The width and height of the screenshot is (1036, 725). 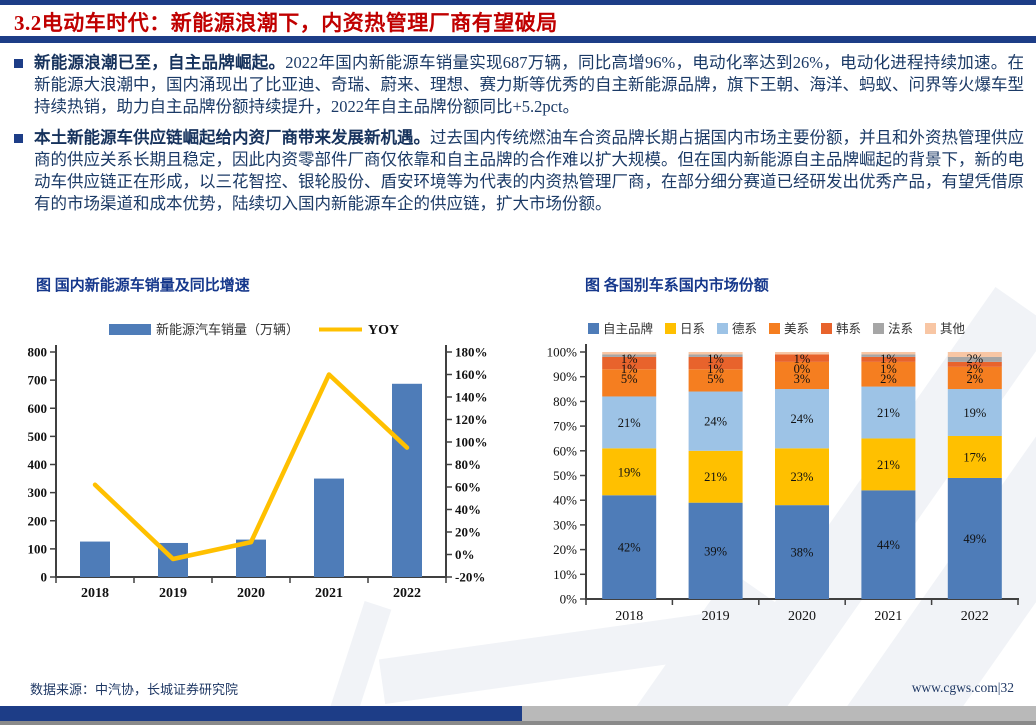 What do you see at coordinates (974, 539) in the screenshot?
I see `svg-text: 49%` at bounding box center [974, 539].